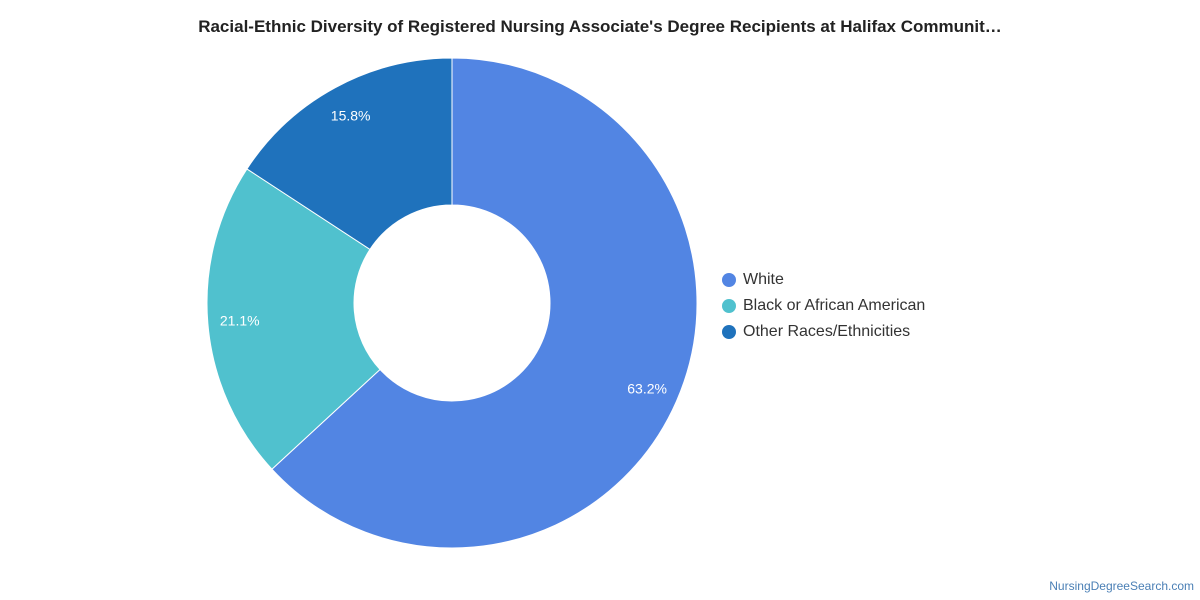  Describe the element at coordinates (834, 305) in the screenshot. I see `legend-label: Black or African American` at that location.